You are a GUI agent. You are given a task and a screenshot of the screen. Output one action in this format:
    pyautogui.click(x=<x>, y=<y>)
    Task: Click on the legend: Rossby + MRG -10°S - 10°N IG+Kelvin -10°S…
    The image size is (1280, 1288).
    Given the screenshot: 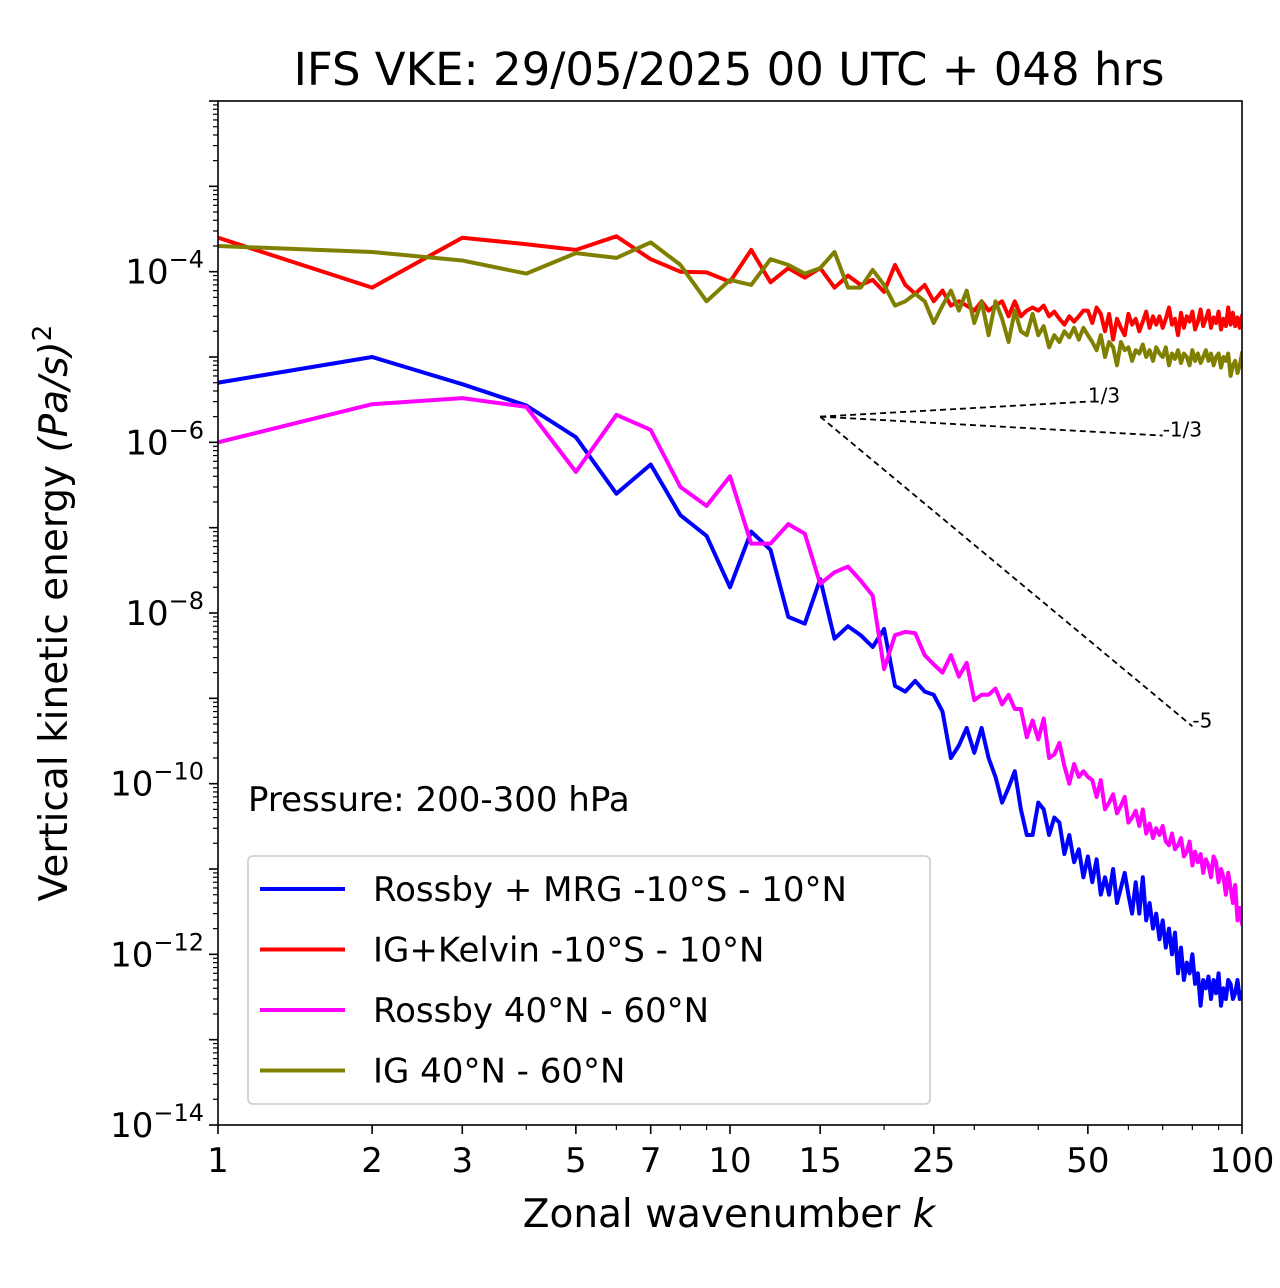 What is the action you would take?
    pyautogui.click(x=589, y=980)
    